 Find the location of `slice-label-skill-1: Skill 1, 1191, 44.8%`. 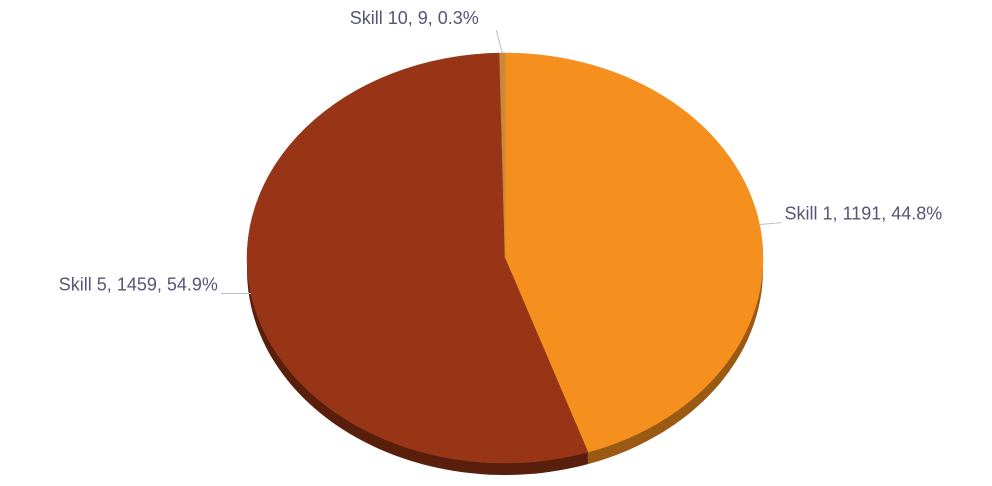

slice-label-skill-1: Skill 1, 1191, 44.8% is located at coordinates (864, 214).